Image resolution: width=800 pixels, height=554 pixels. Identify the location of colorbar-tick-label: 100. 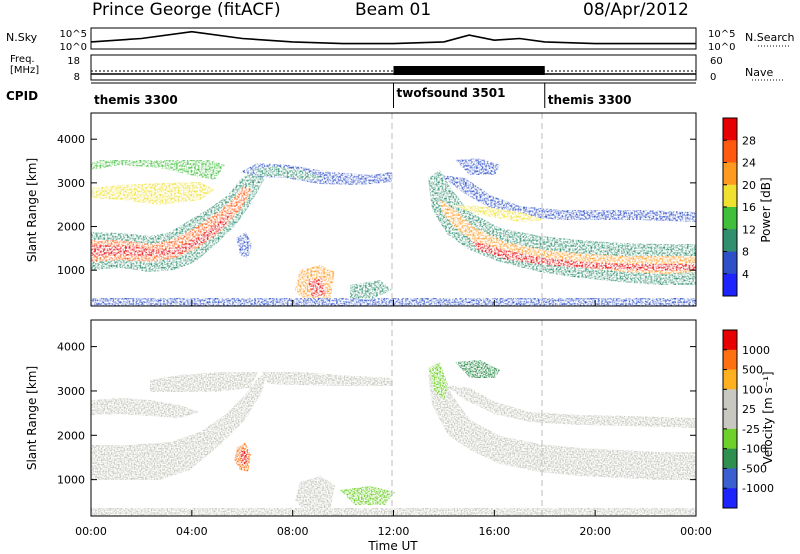
(752, 389).